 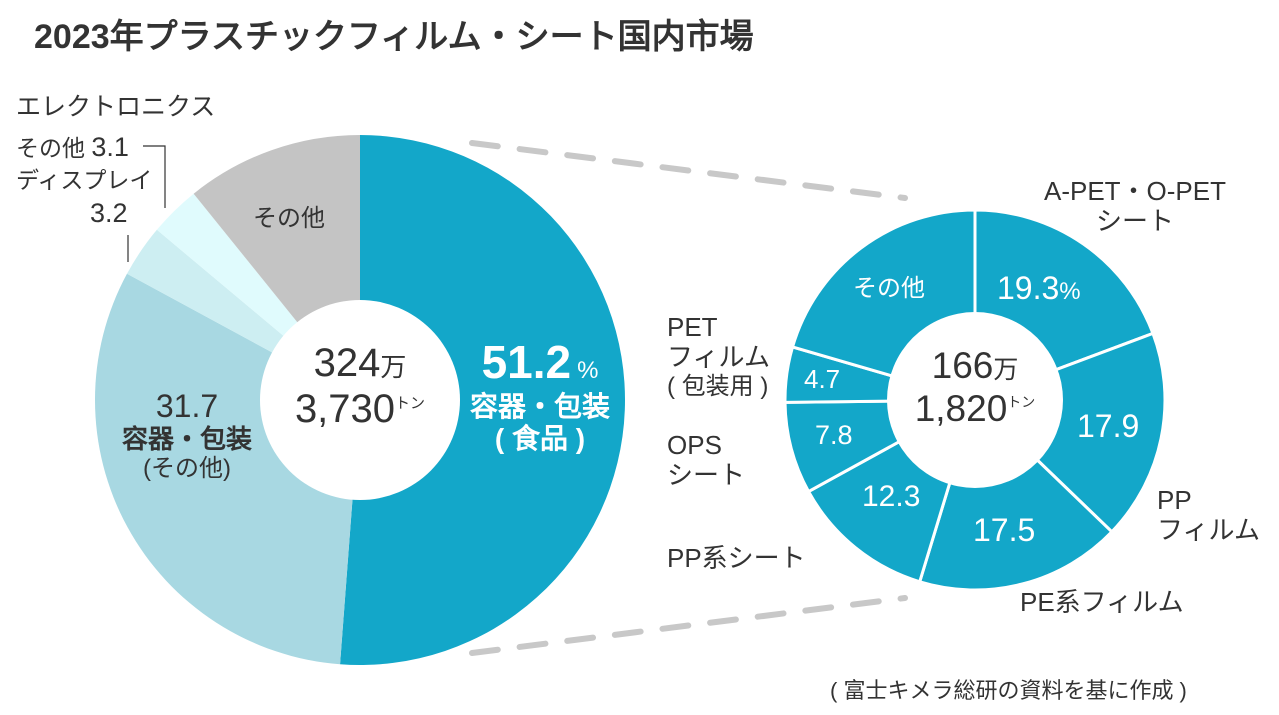 I want to click on value-containers-other: 31.7, so click(x=187, y=406).